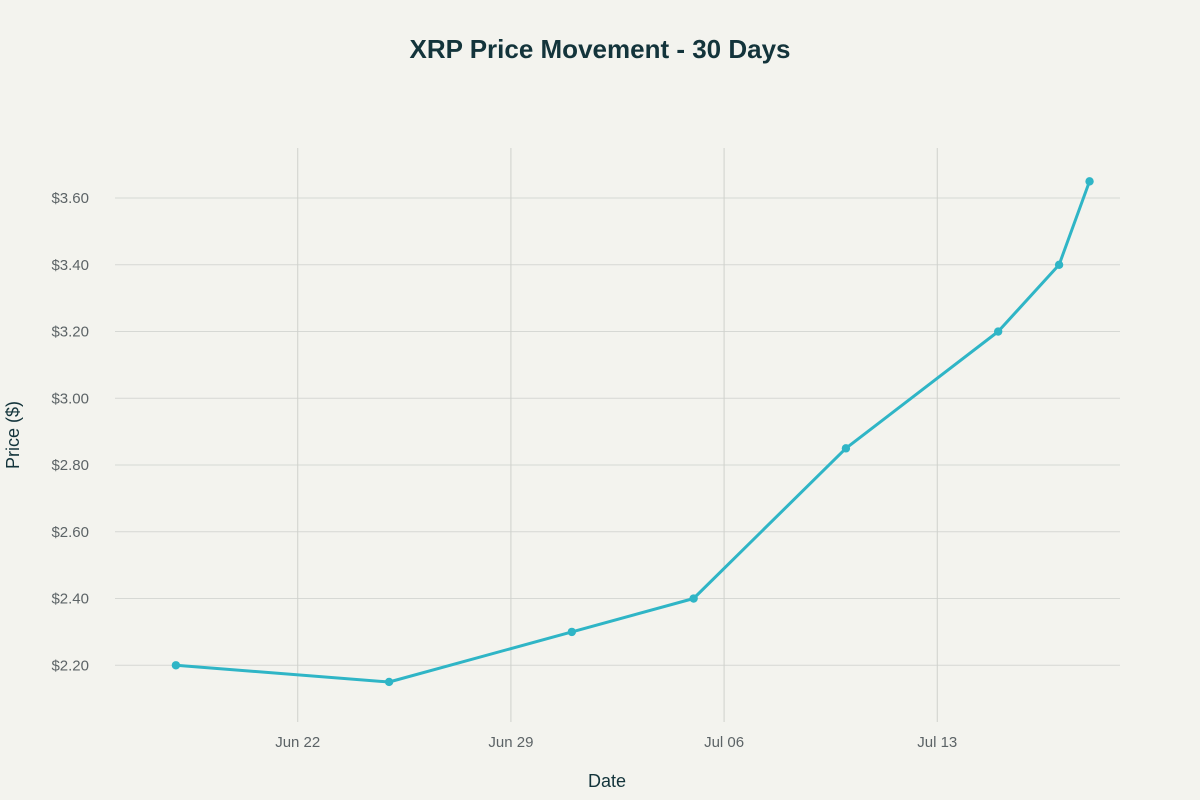 This screenshot has height=800, width=1200. I want to click on x-tick-label: Jun 22, so click(297, 742).